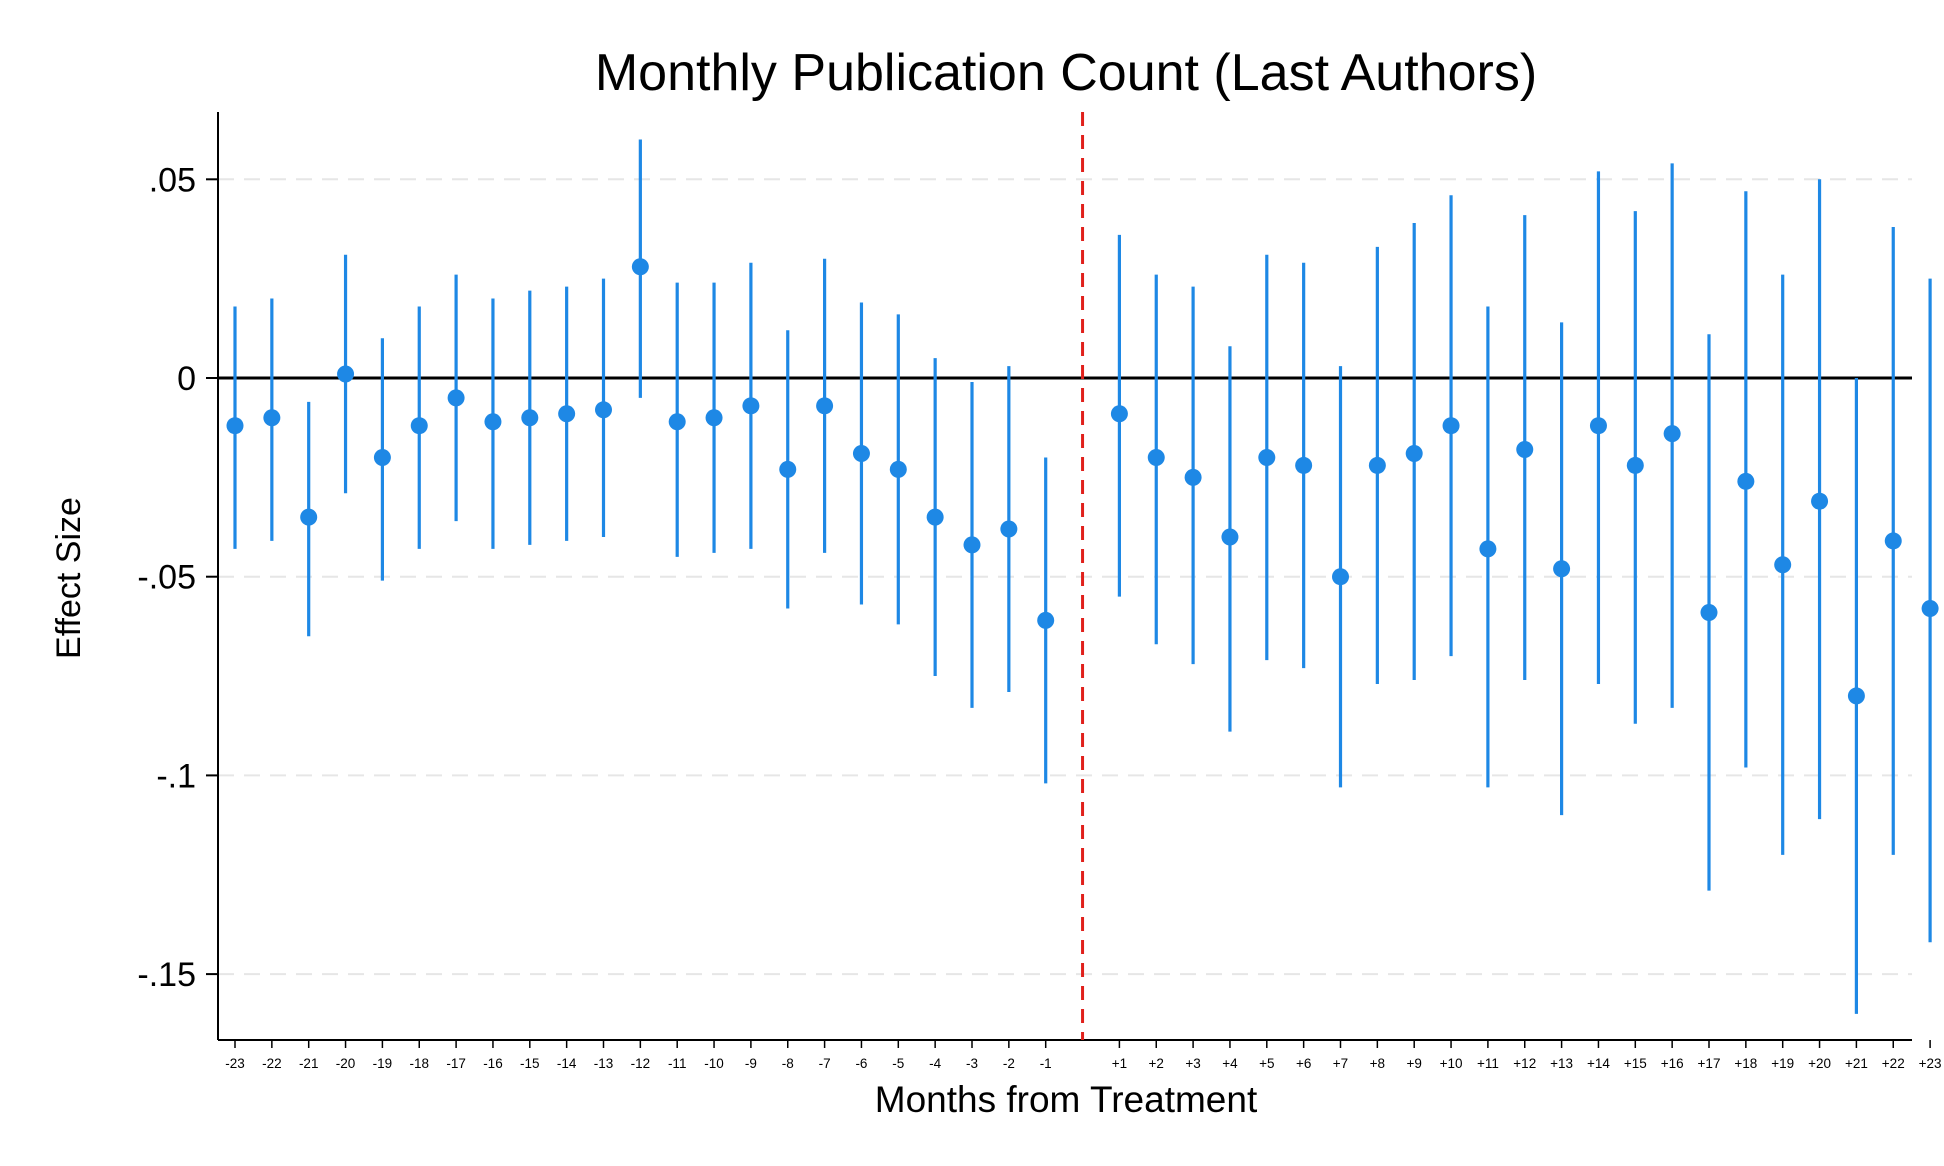  Describe the element at coordinates (751, 1063) in the screenshot. I see `x-tick-label: -9` at that location.